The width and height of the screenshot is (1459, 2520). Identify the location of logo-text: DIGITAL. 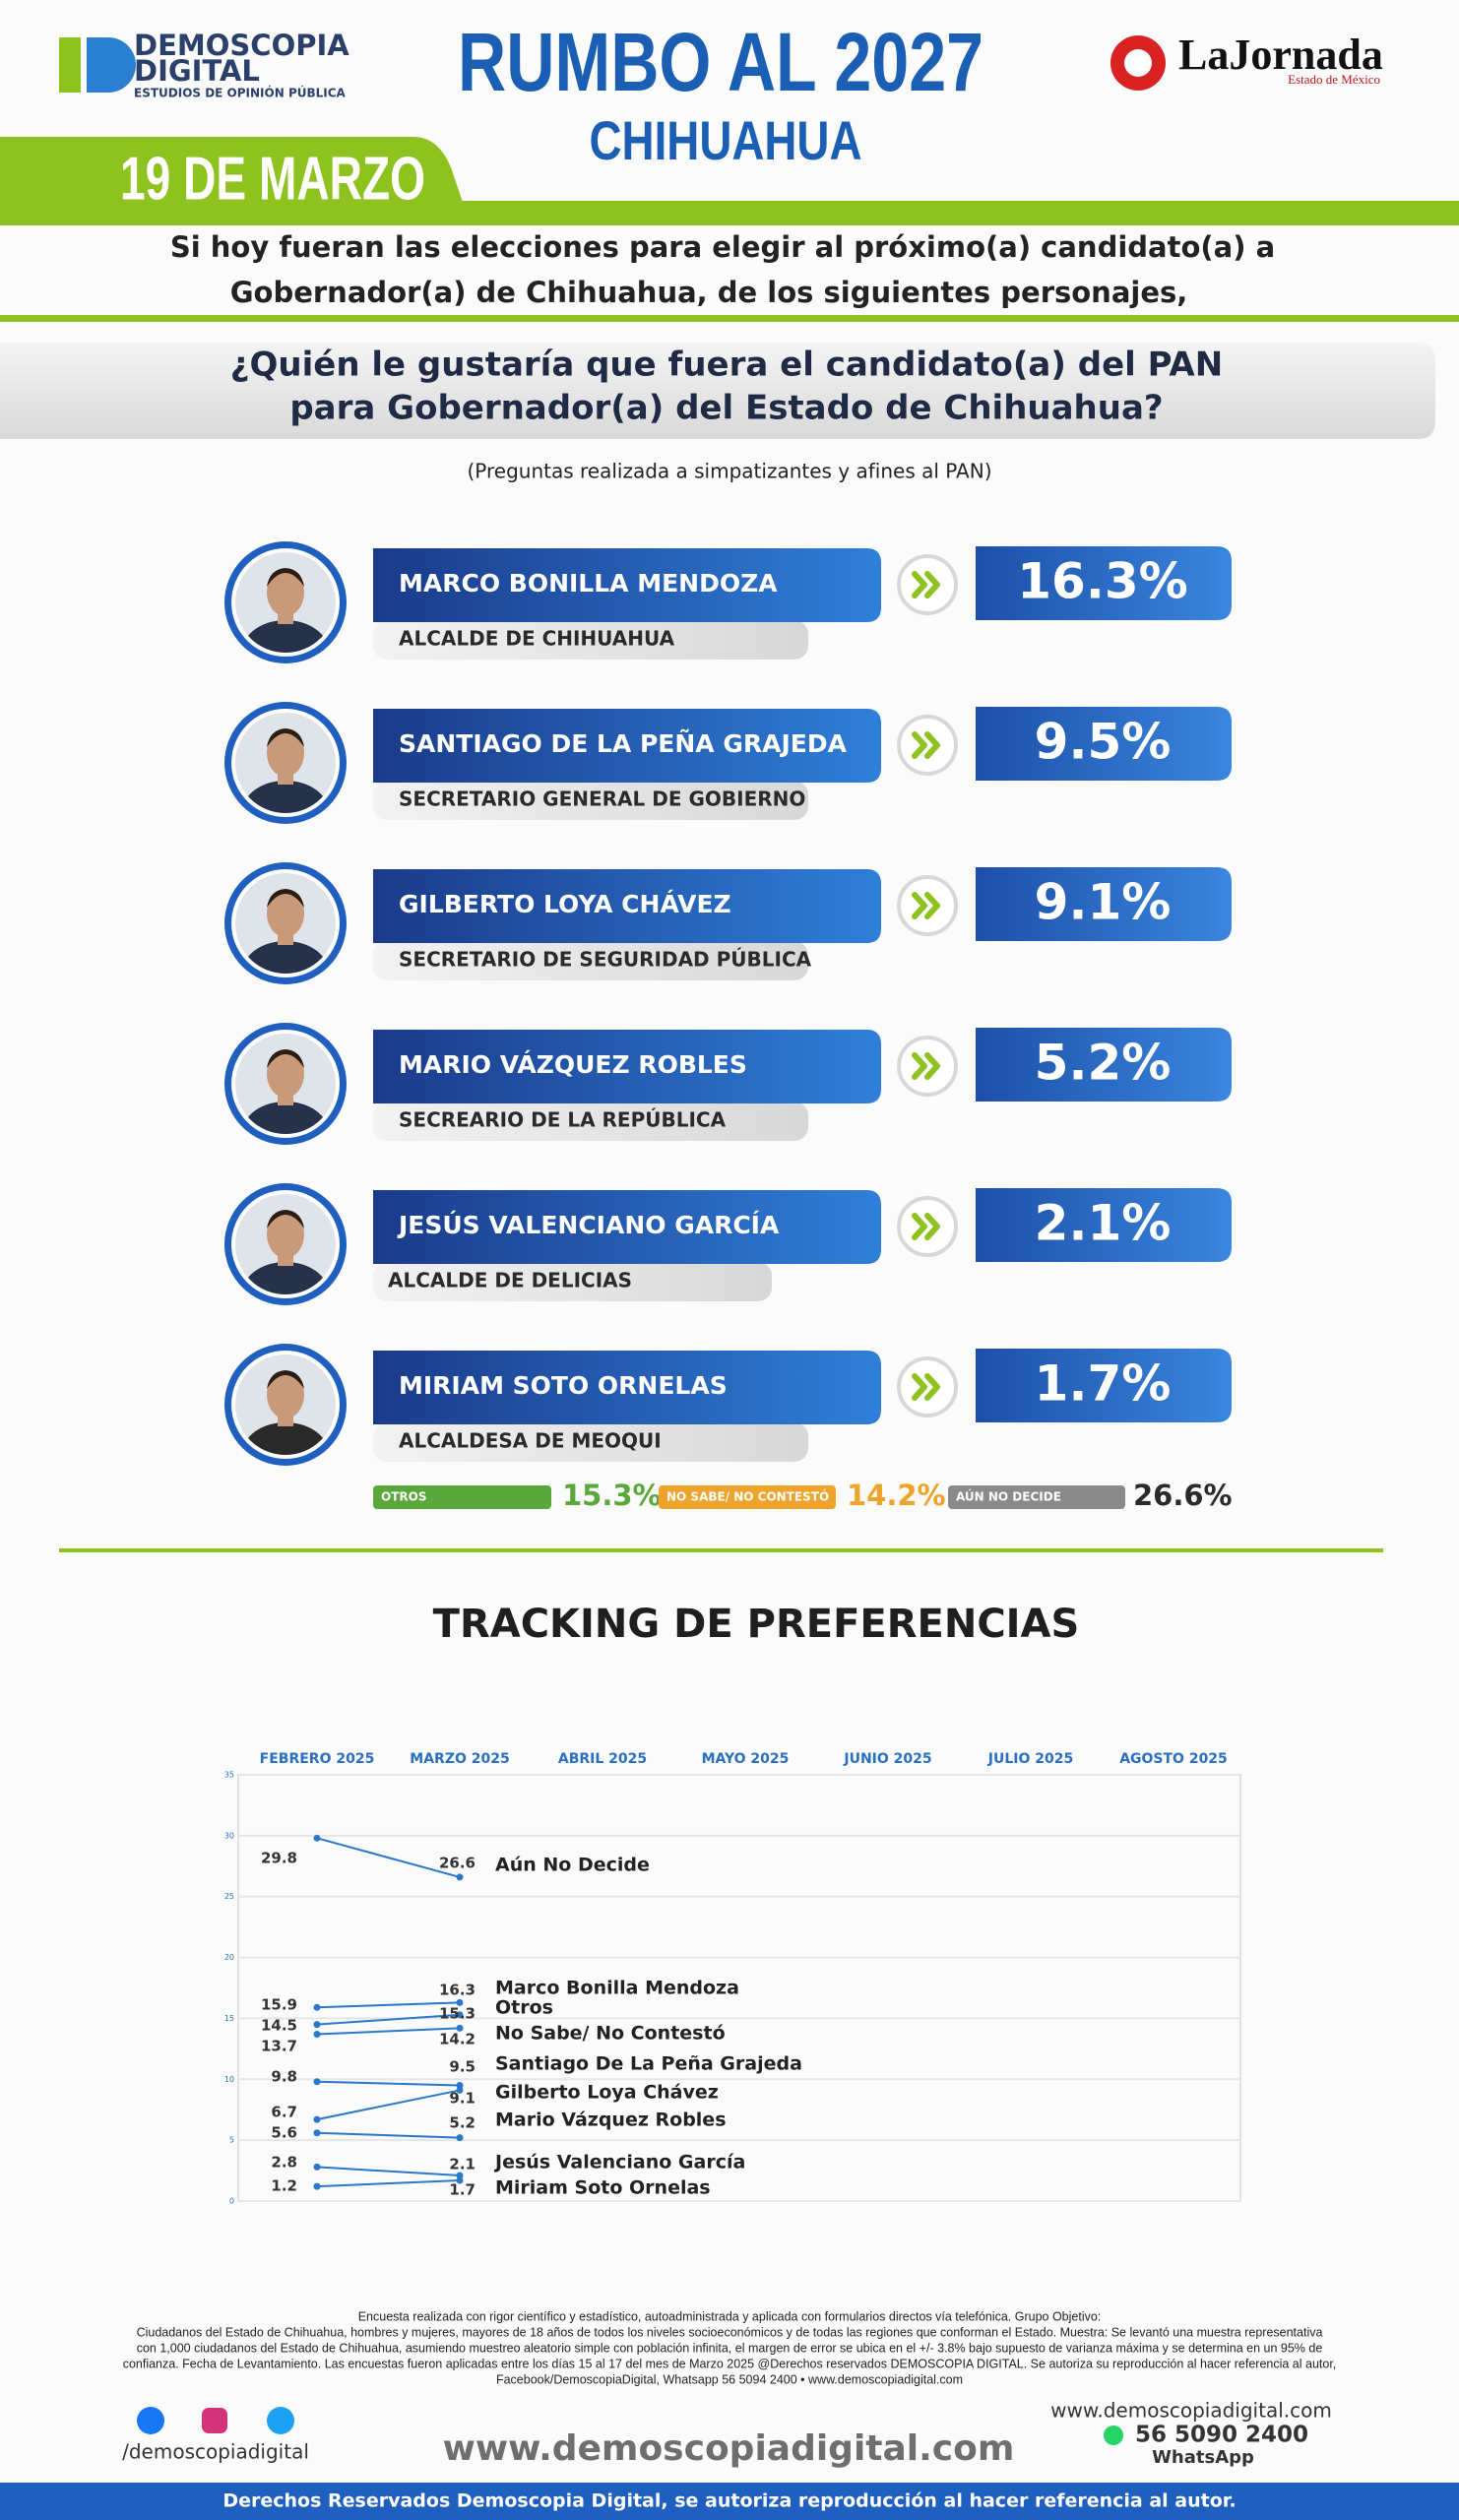
(197, 71).